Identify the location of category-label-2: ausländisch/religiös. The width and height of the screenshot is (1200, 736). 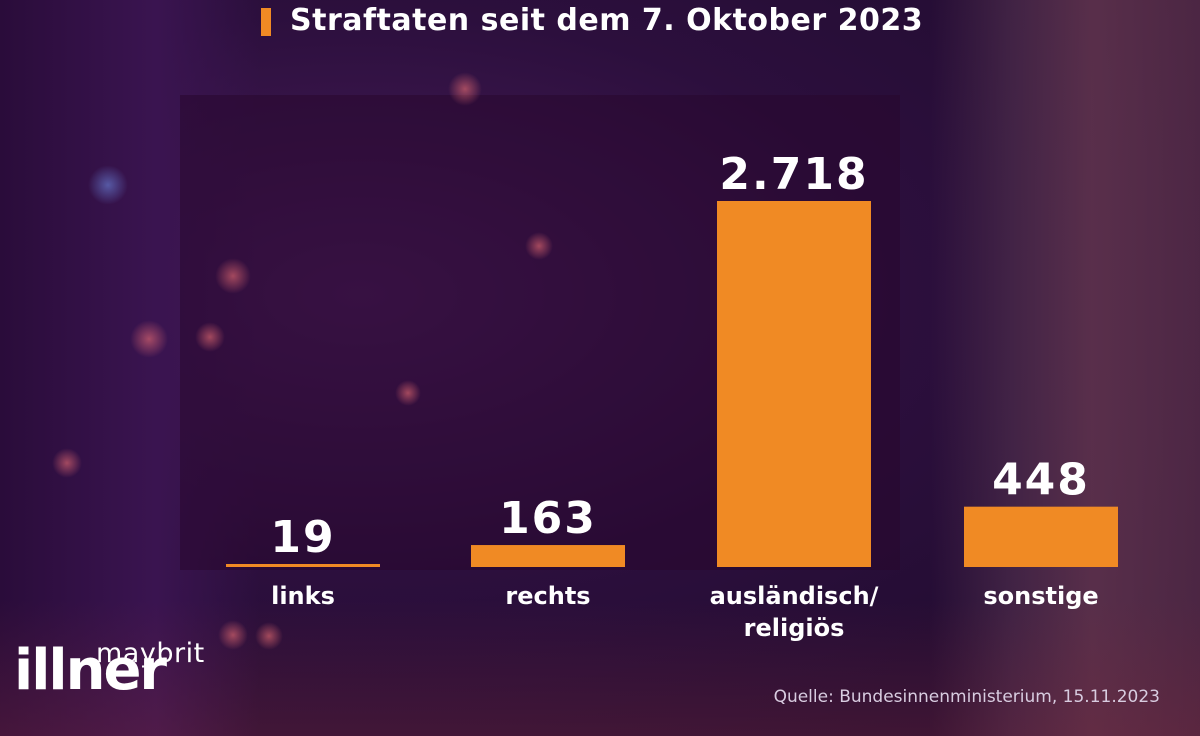
(794, 612).